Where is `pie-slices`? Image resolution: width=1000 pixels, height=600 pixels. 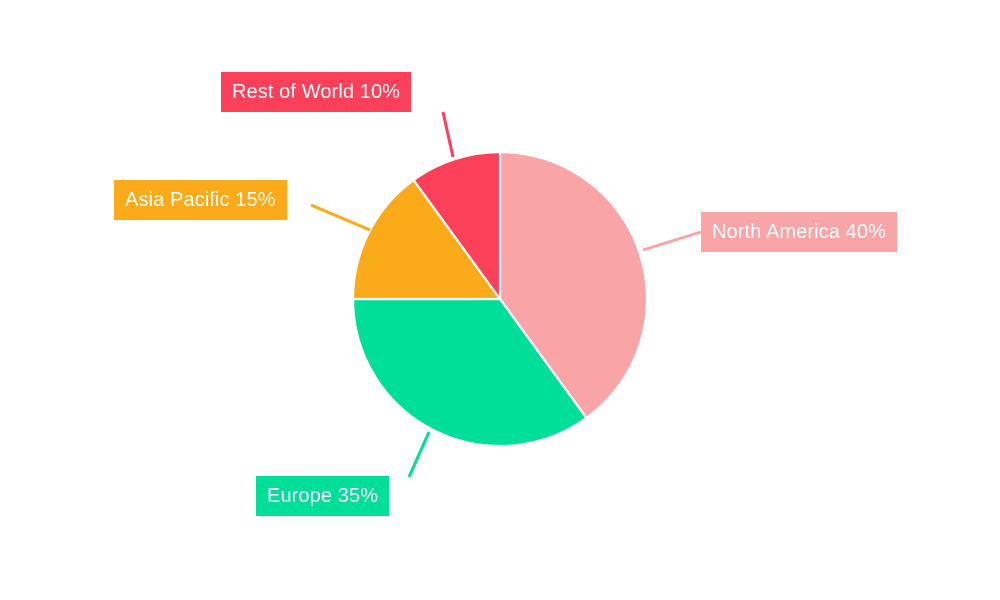
pie-slices is located at coordinates (500, 299).